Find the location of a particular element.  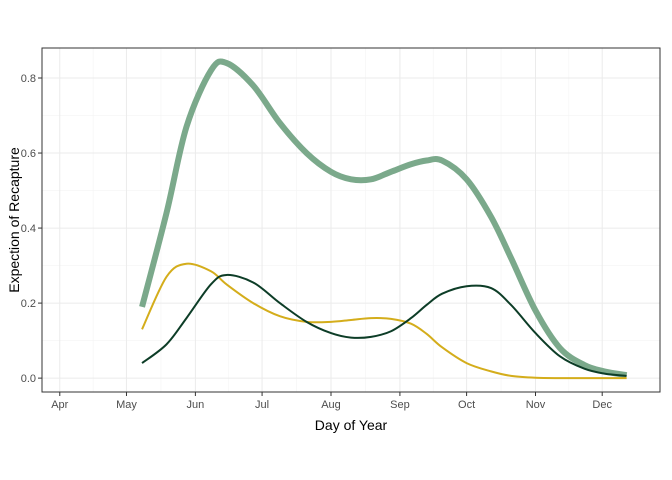

x-axis-ticks: Apr May Jun Jul Aug Sep Oct Nov Dec is located at coordinates (331, 401).